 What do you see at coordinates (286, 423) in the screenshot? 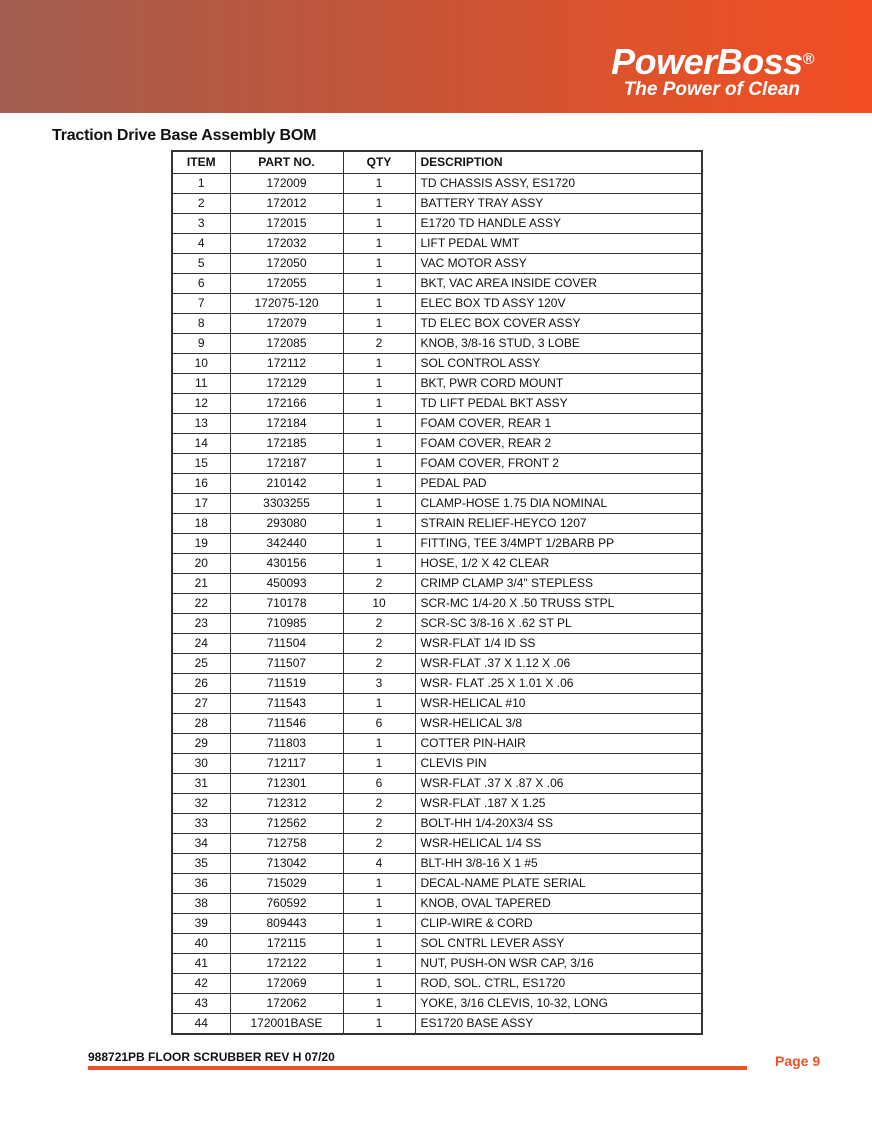
I see `part-no-cell: 172184` at bounding box center [286, 423].